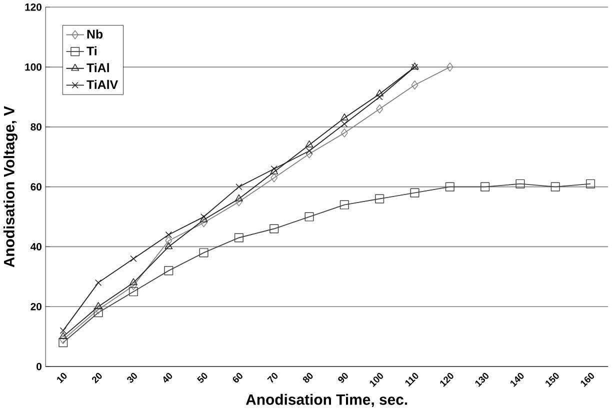 The image size is (613, 411). I want to click on x-tick-label: 130, so click(482, 380).